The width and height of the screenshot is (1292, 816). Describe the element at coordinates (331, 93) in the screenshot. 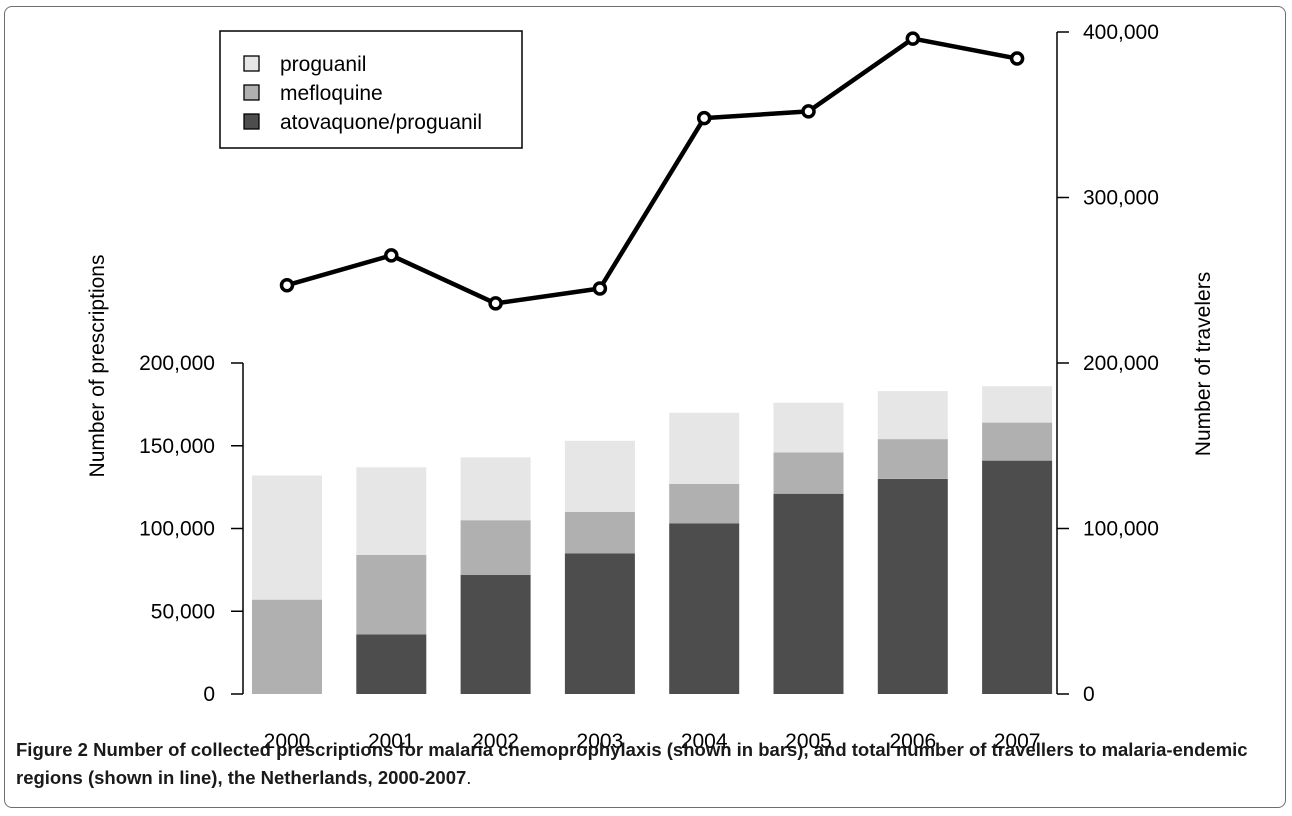

I see `legend-label: mefloquine` at that location.